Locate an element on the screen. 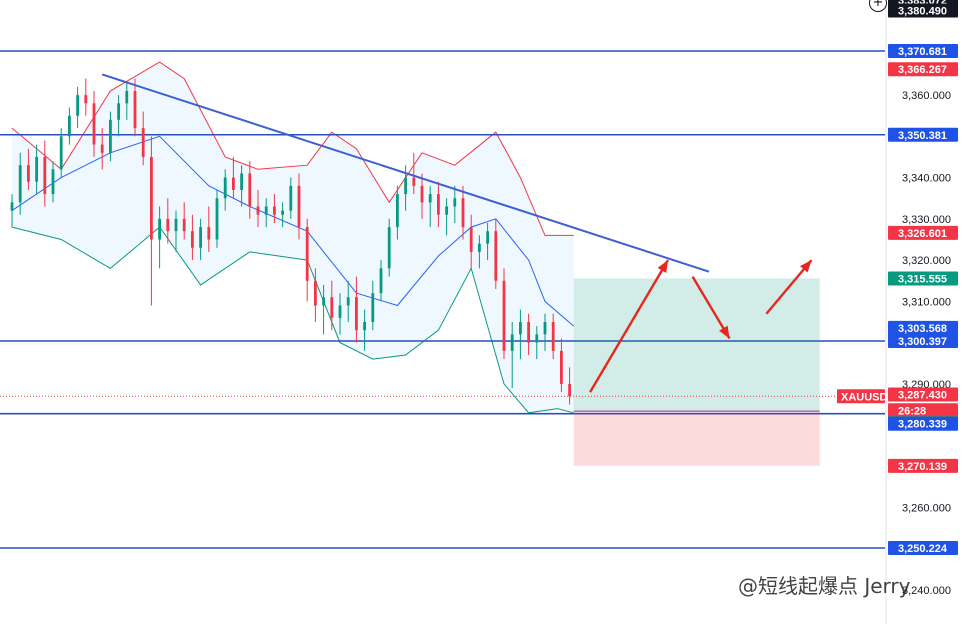 This screenshot has height=624, width=962. price-tick-label: 3,360.000 is located at coordinates (926, 96).